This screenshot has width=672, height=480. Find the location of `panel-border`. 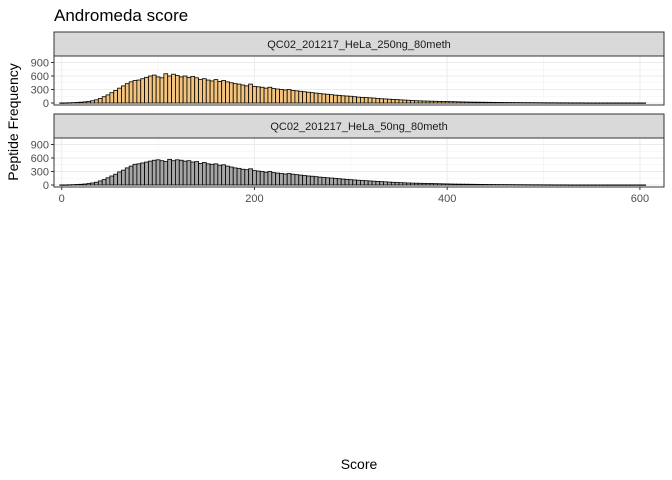

panel-border is located at coordinates (359, 162).